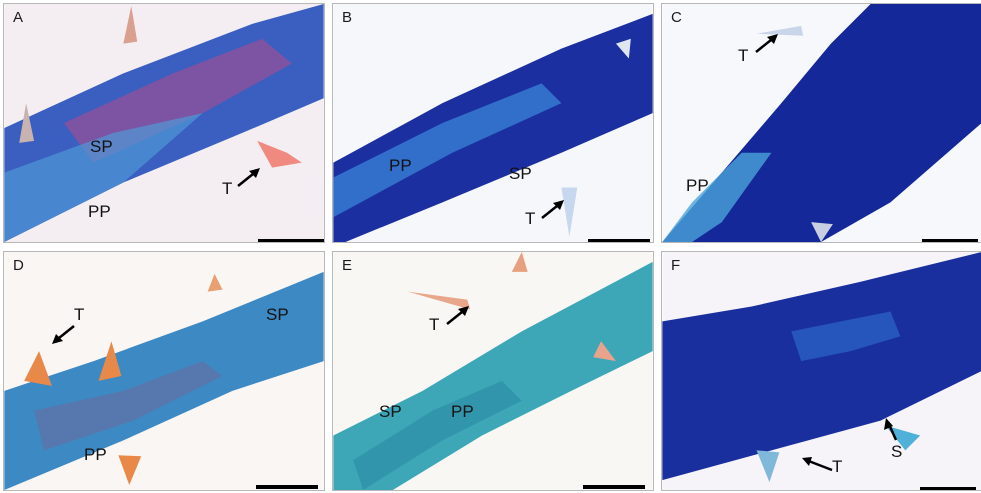 The width and height of the screenshot is (981, 493). What do you see at coordinates (277, 314) in the screenshot?
I see `panel-d-label-sp: SP` at bounding box center [277, 314].